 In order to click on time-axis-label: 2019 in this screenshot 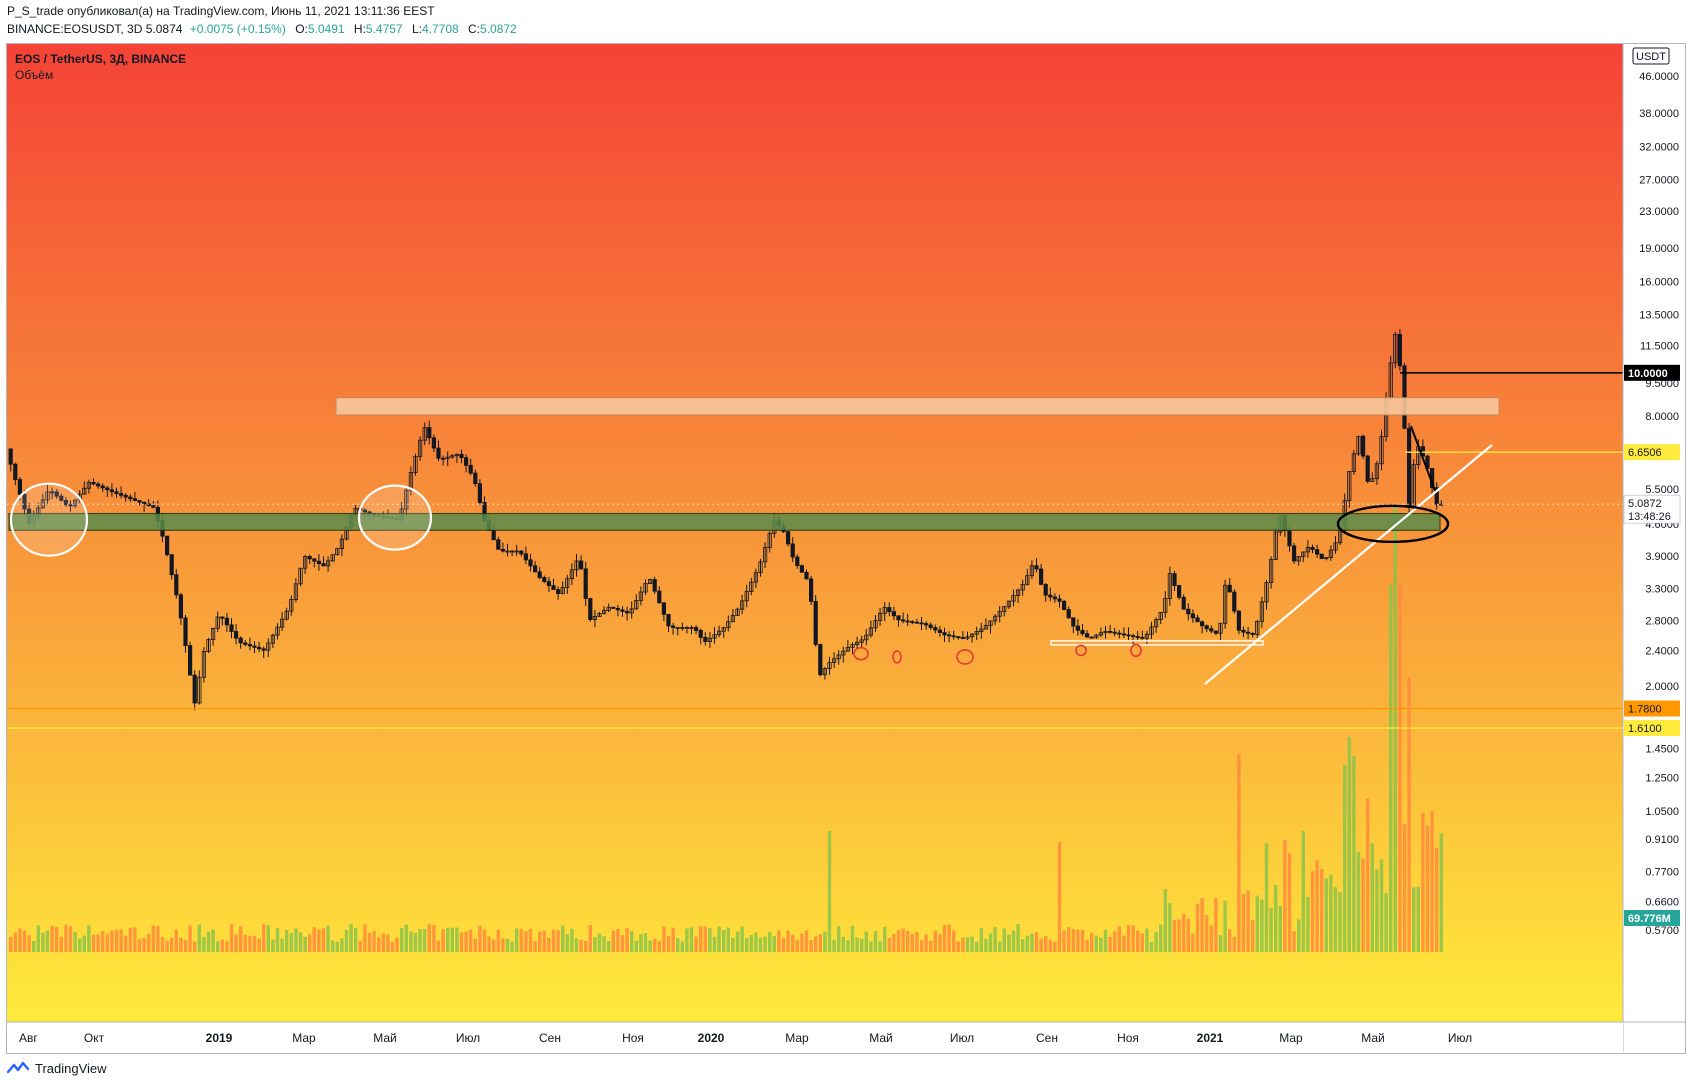, I will do `click(219, 1038)`.